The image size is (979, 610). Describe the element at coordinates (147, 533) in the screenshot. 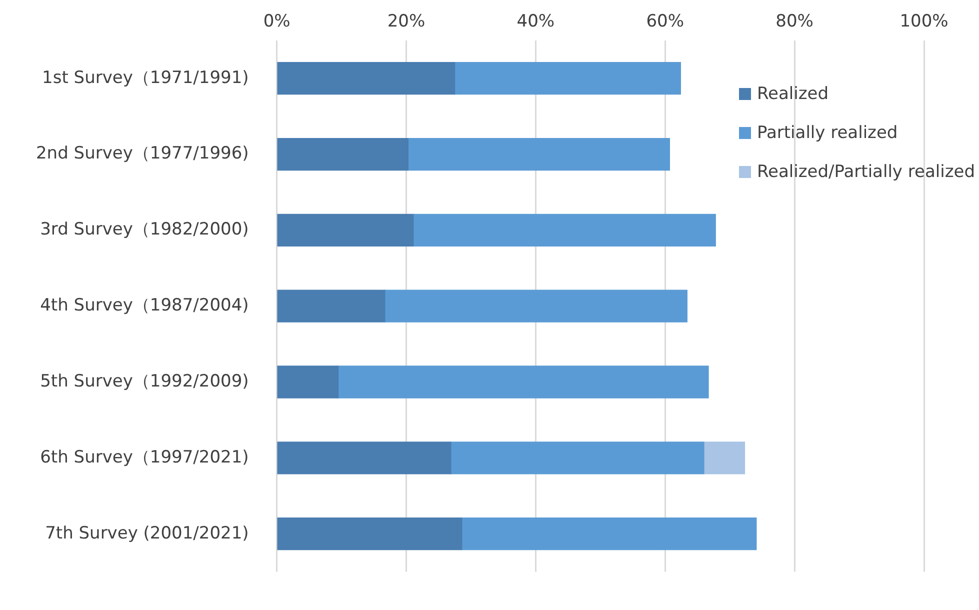

I see `y-tick-label: 7th Survey (2001/2021)` at that location.